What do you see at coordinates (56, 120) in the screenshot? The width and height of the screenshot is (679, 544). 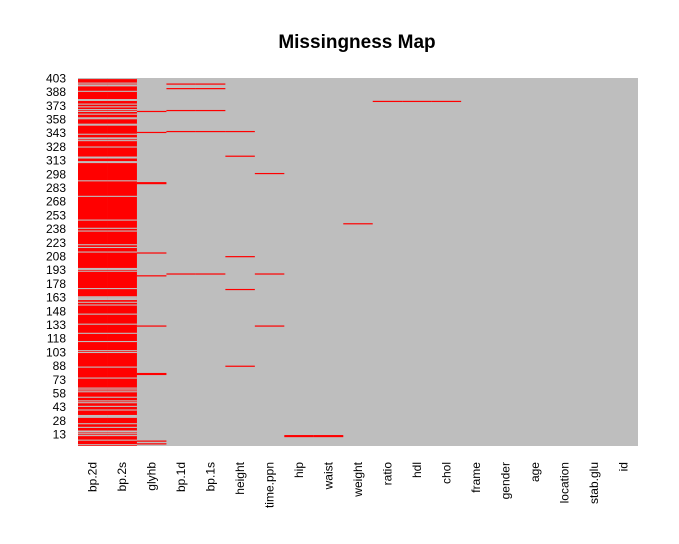 I see `y-tick-label: 358` at bounding box center [56, 120].